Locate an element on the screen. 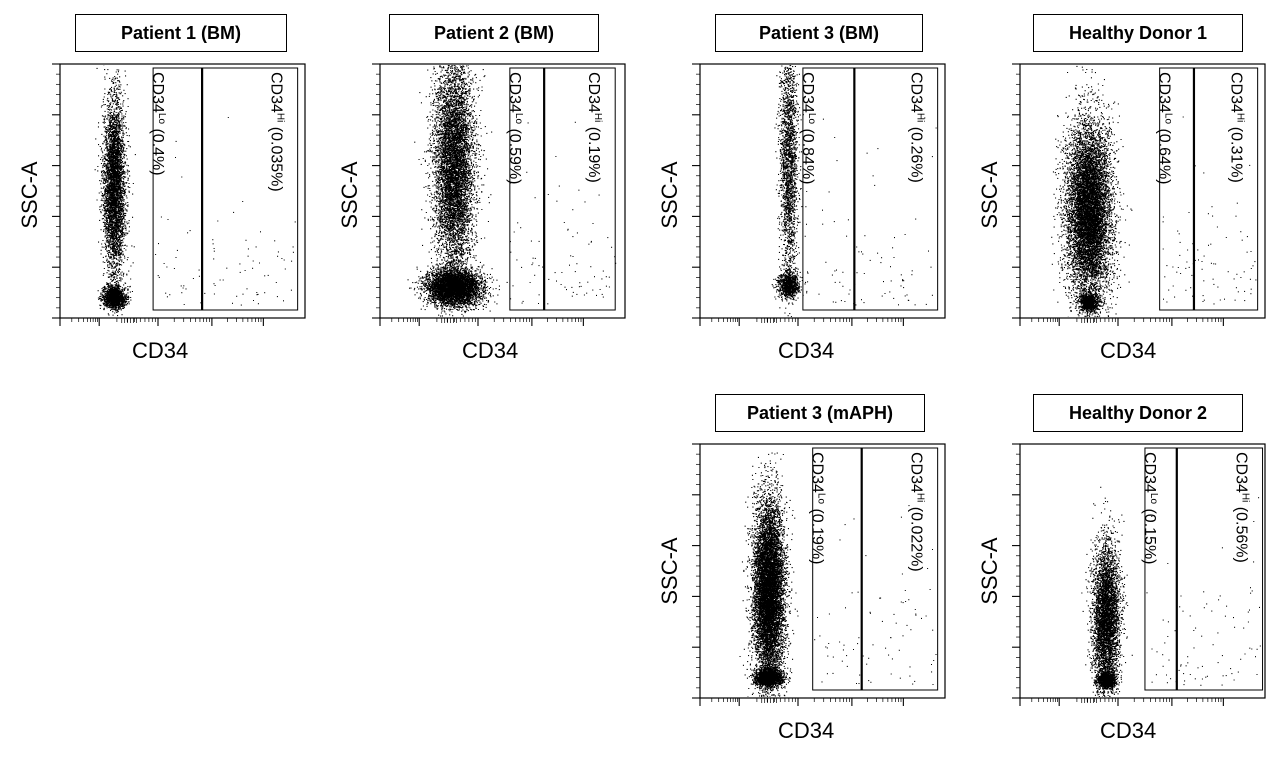 The image size is (1280, 759). scatter-plot: CD34Lo (0.4%)CD34Hi (0.035%) is located at coordinates (175, 195).